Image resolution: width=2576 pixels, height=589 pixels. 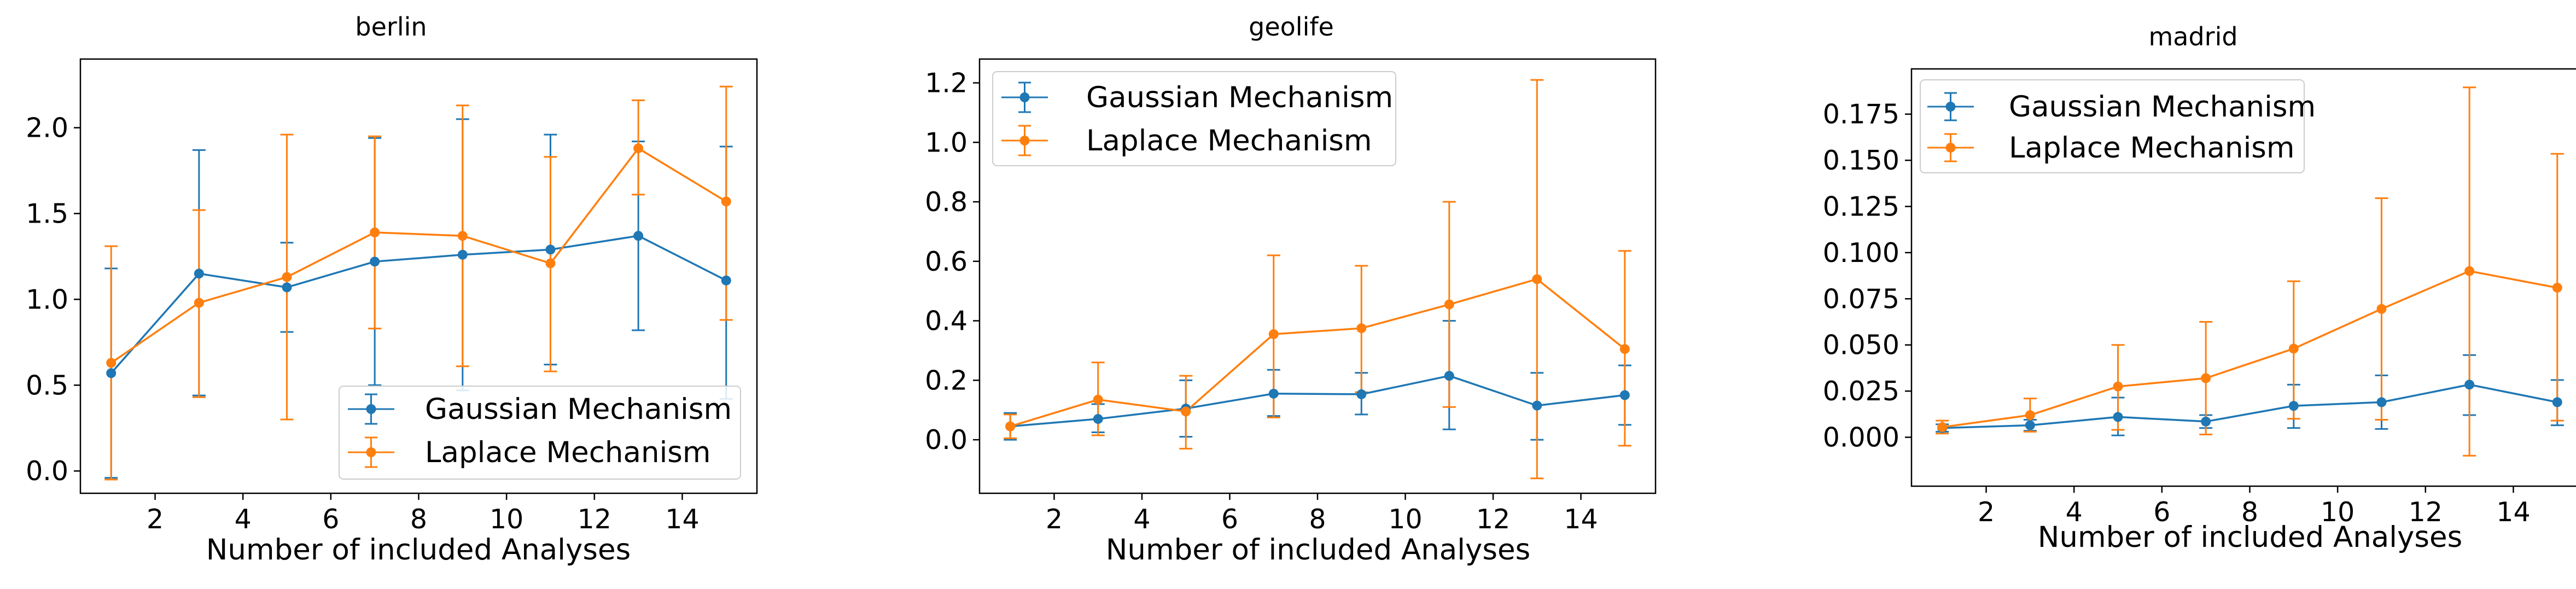 I want to click on chart-title: madrid, so click(x=2192, y=36).